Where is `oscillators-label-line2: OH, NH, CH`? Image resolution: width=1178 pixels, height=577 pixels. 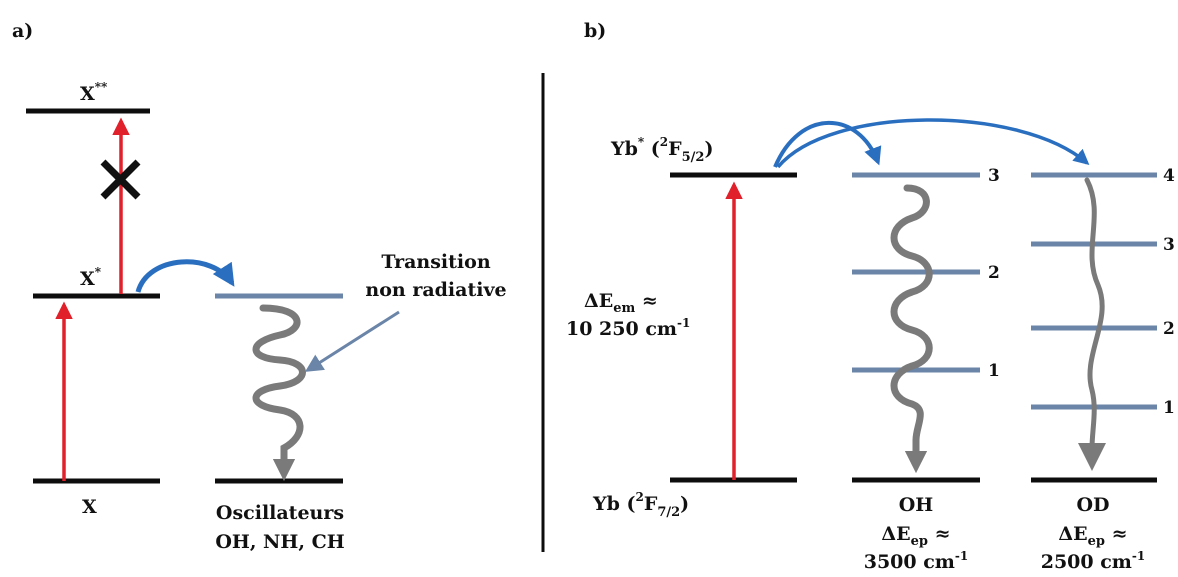 oscillators-label-line2: OH, NH, CH is located at coordinates (279, 542).